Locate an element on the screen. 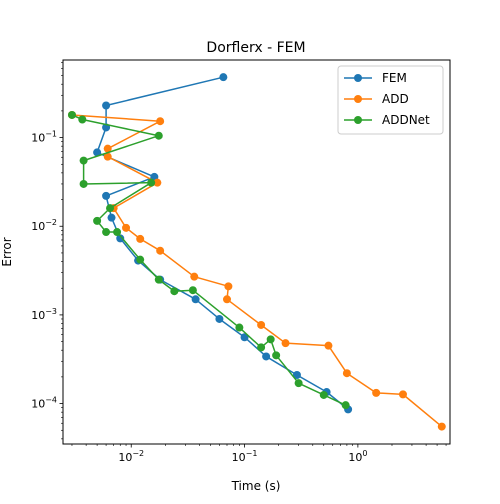 The width and height of the screenshot is (500, 504). legend-label-fem: FEM is located at coordinates (394, 78).